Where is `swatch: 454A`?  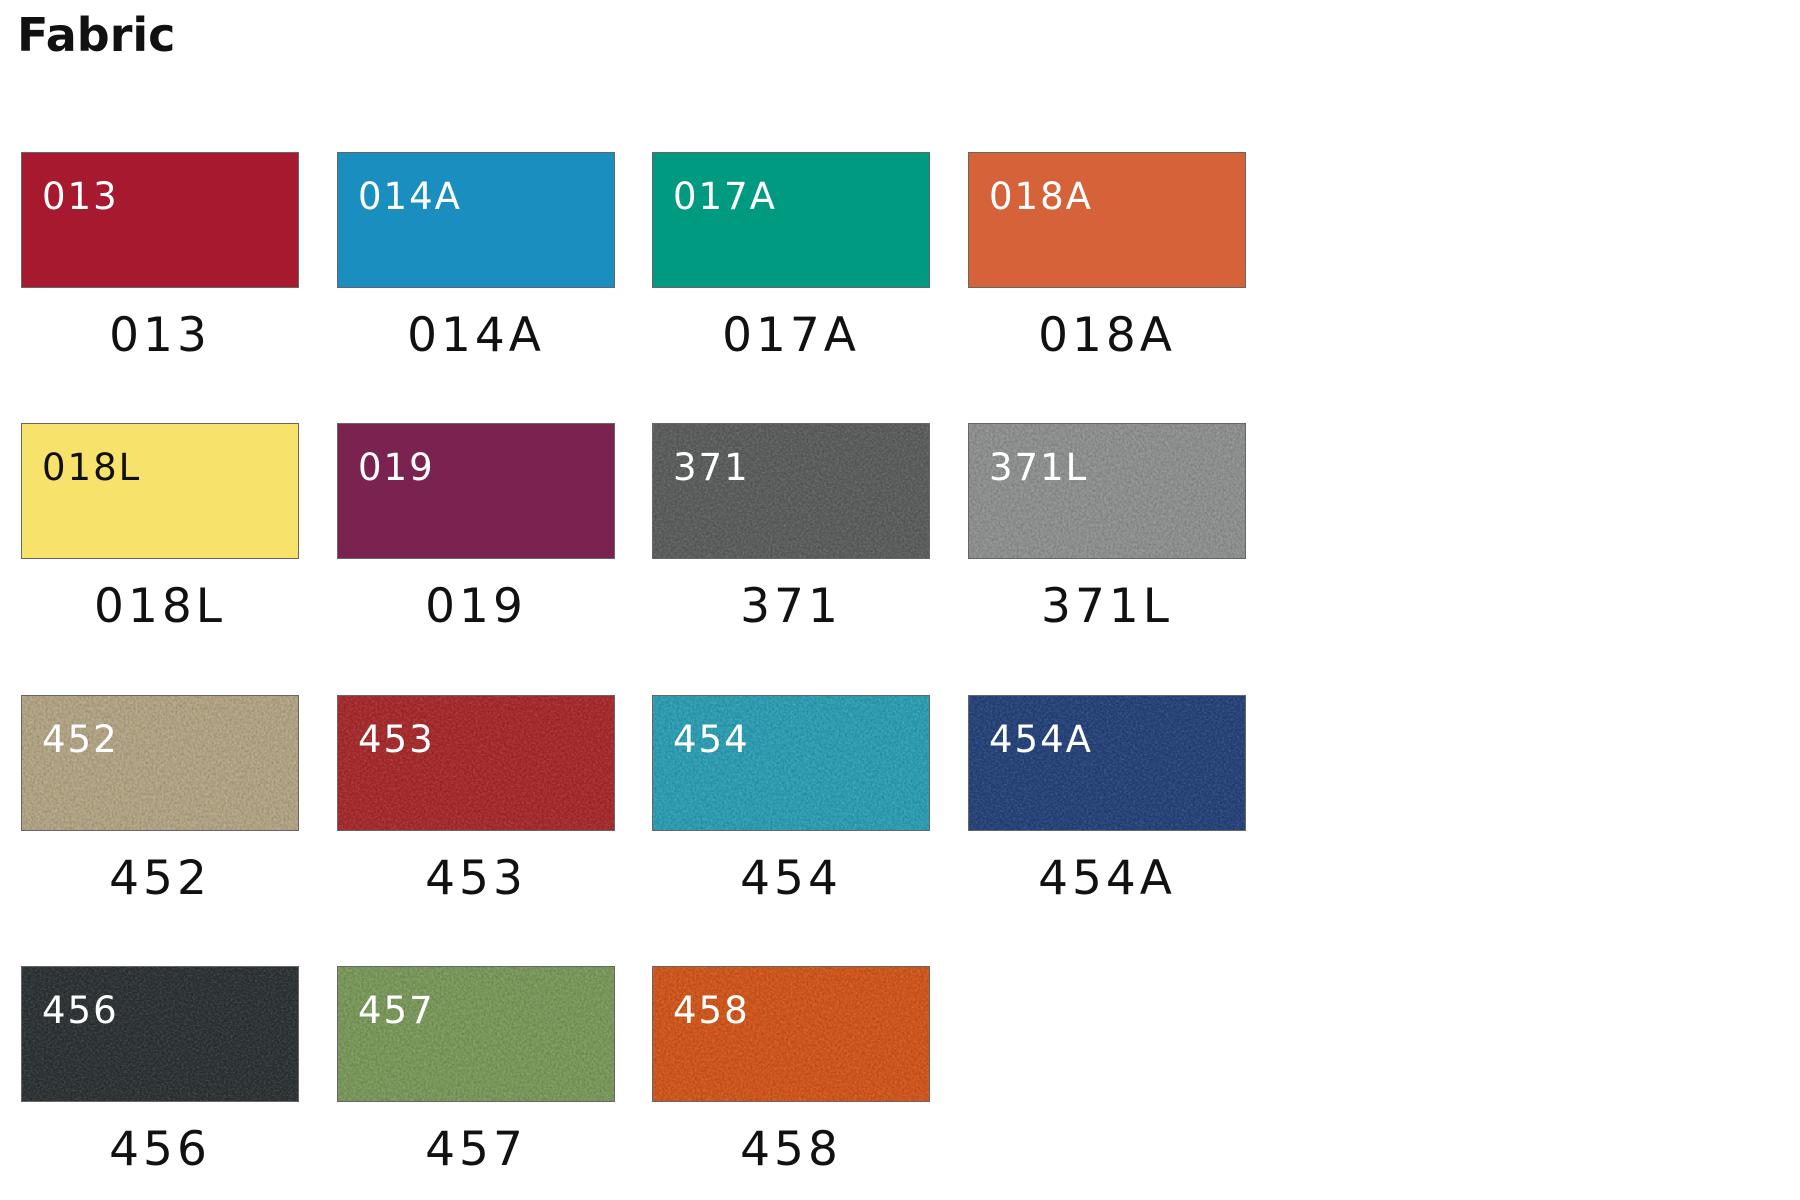 swatch: 454A is located at coordinates (1107, 763).